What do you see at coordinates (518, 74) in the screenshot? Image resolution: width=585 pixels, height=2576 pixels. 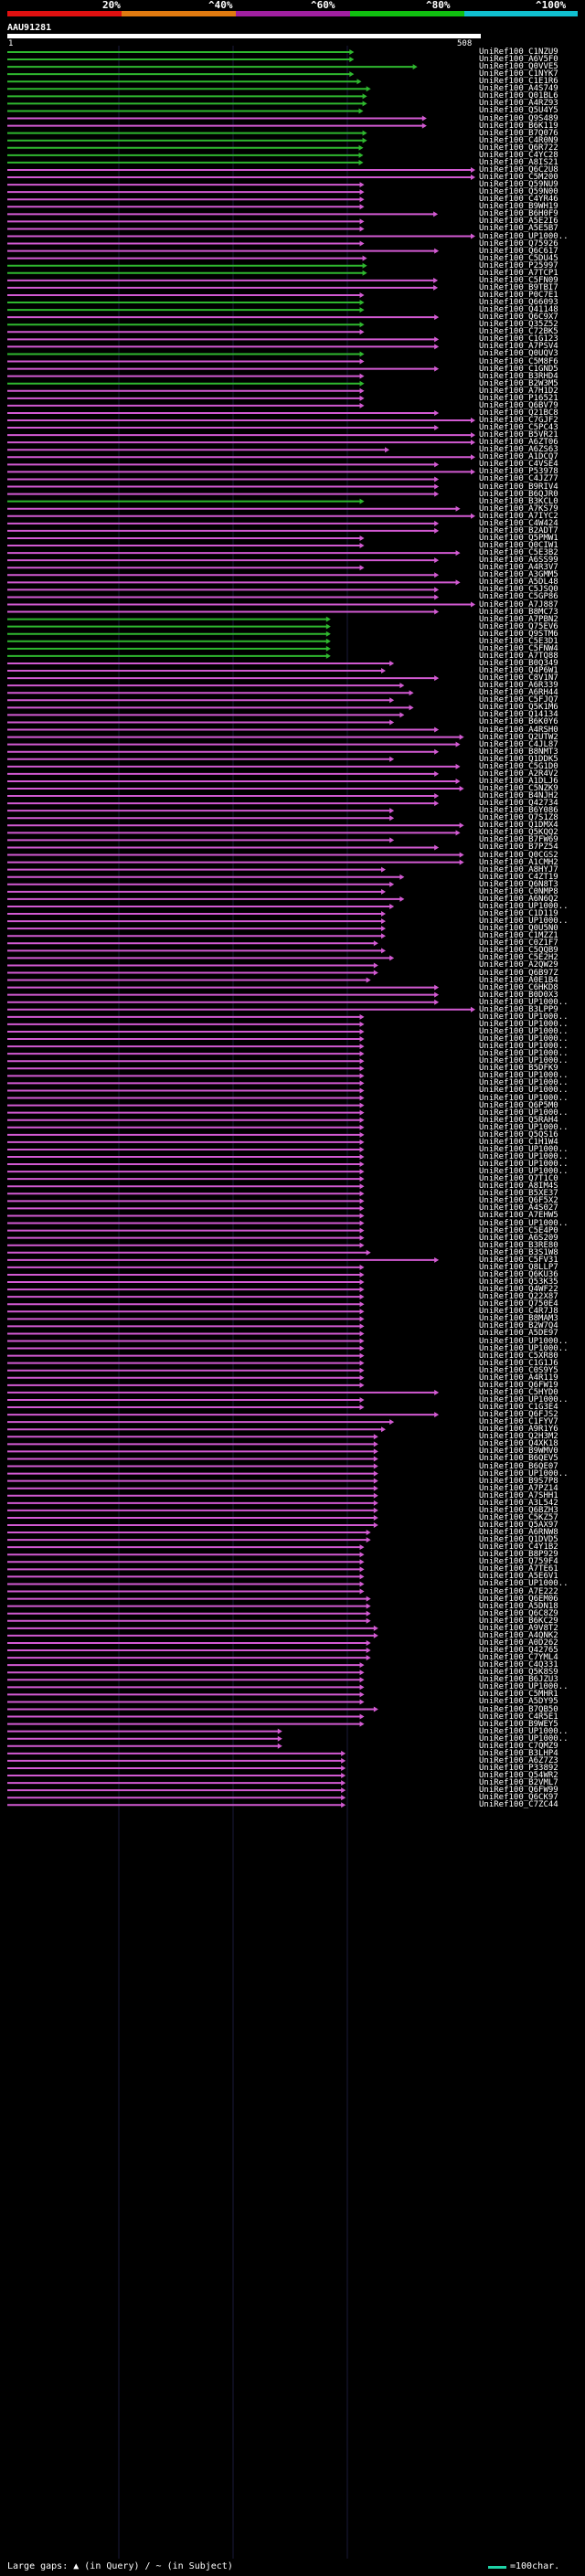 I see `hit-label: UniRef100_C1NYK7` at bounding box center [518, 74].